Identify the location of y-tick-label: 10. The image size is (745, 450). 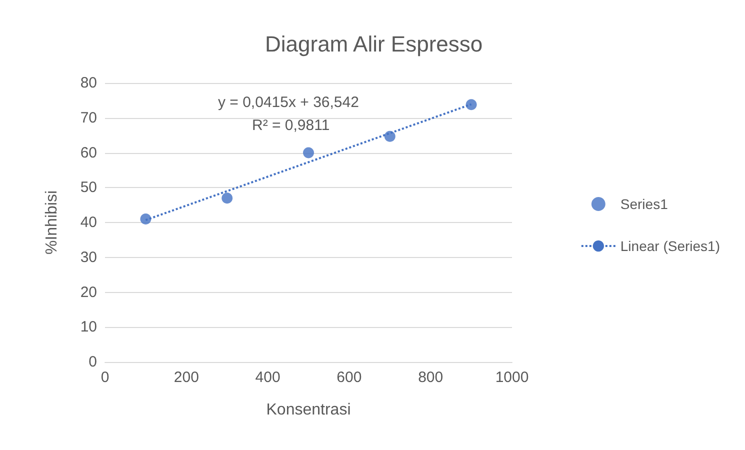
(88, 327).